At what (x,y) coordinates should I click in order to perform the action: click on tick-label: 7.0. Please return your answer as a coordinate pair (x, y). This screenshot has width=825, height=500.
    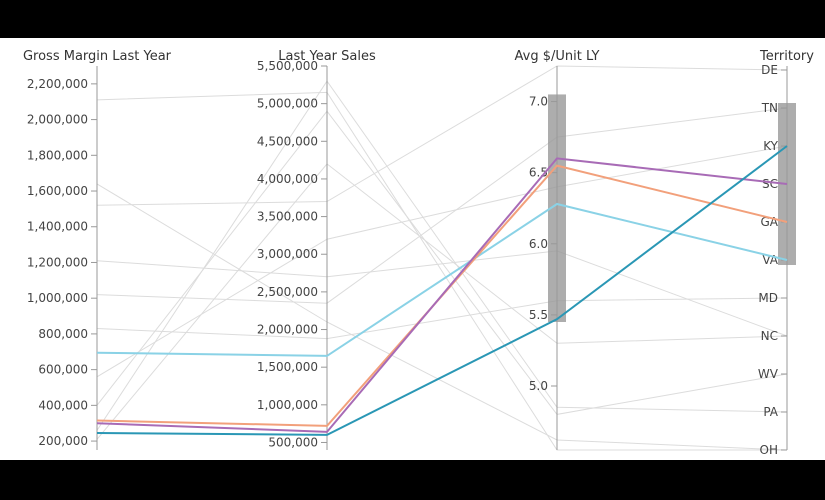
    Looking at the image, I should click on (538, 102).